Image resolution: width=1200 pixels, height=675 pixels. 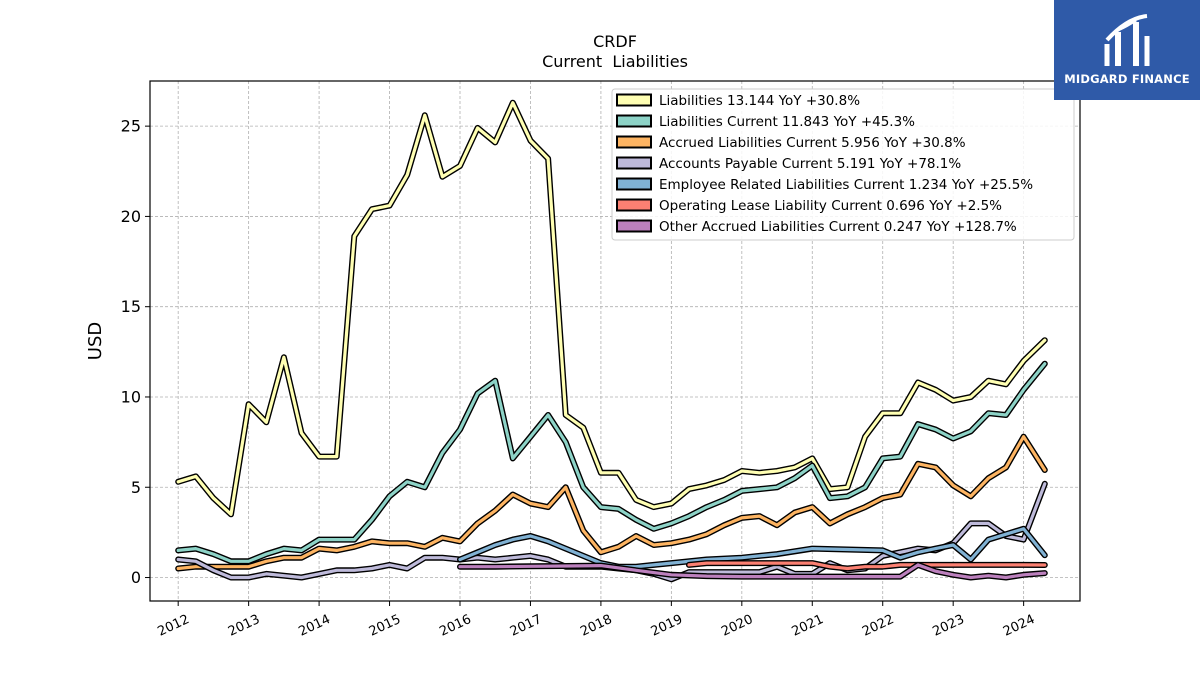 I want to click on x-tick-label: 2014, so click(x=314, y=626).